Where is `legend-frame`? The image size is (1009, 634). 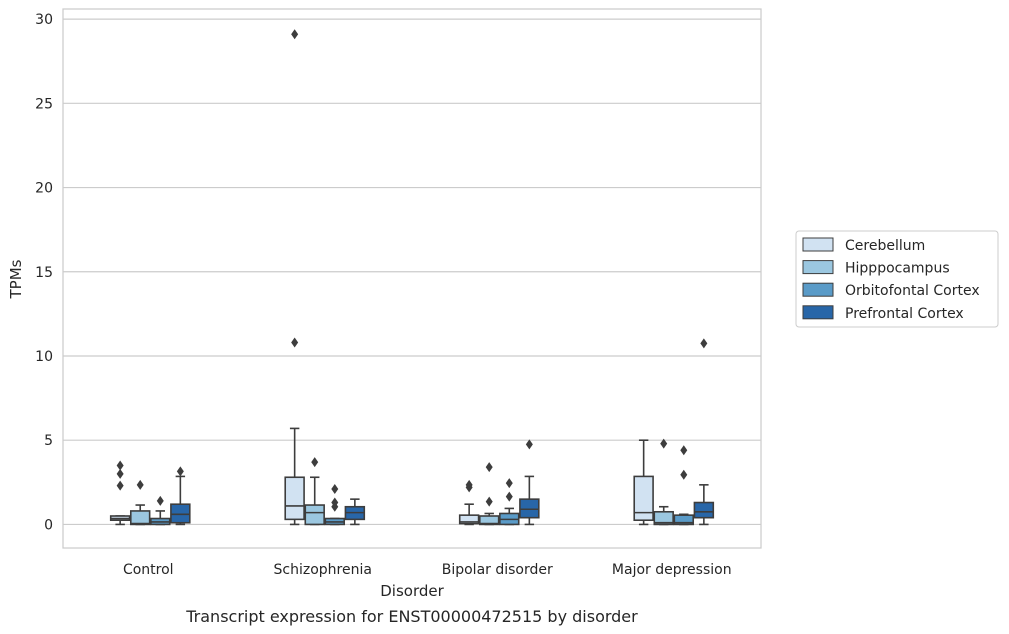 legend-frame is located at coordinates (897, 279).